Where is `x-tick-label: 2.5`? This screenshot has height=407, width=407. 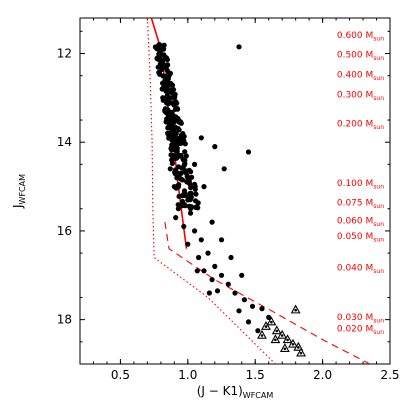
x-tick-label: 2.5 is located at coordinates (389, 375).